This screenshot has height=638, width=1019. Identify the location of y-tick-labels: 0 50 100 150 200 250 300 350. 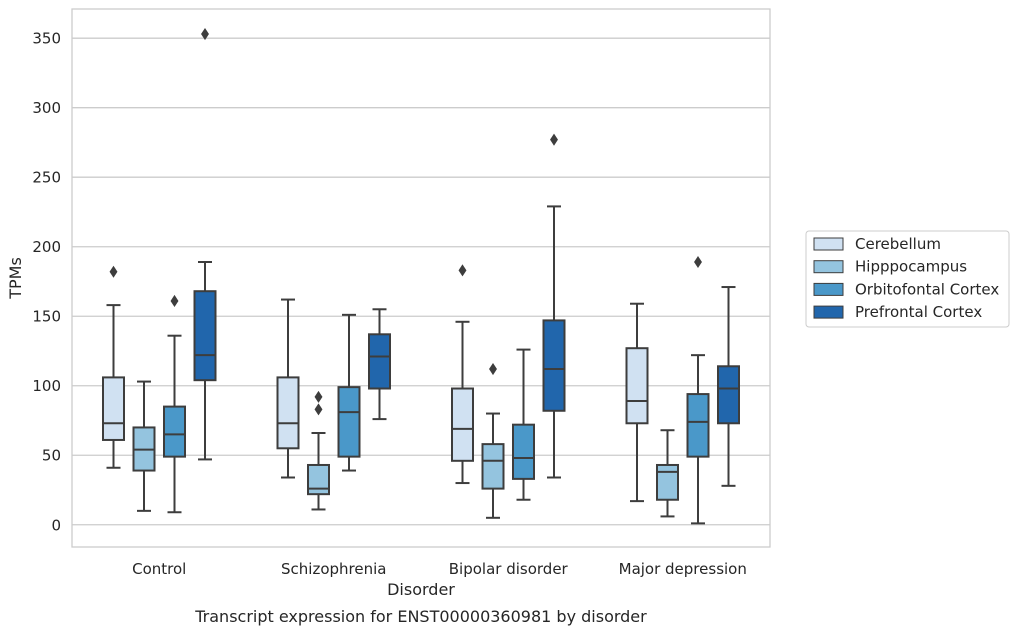
(46, 282).